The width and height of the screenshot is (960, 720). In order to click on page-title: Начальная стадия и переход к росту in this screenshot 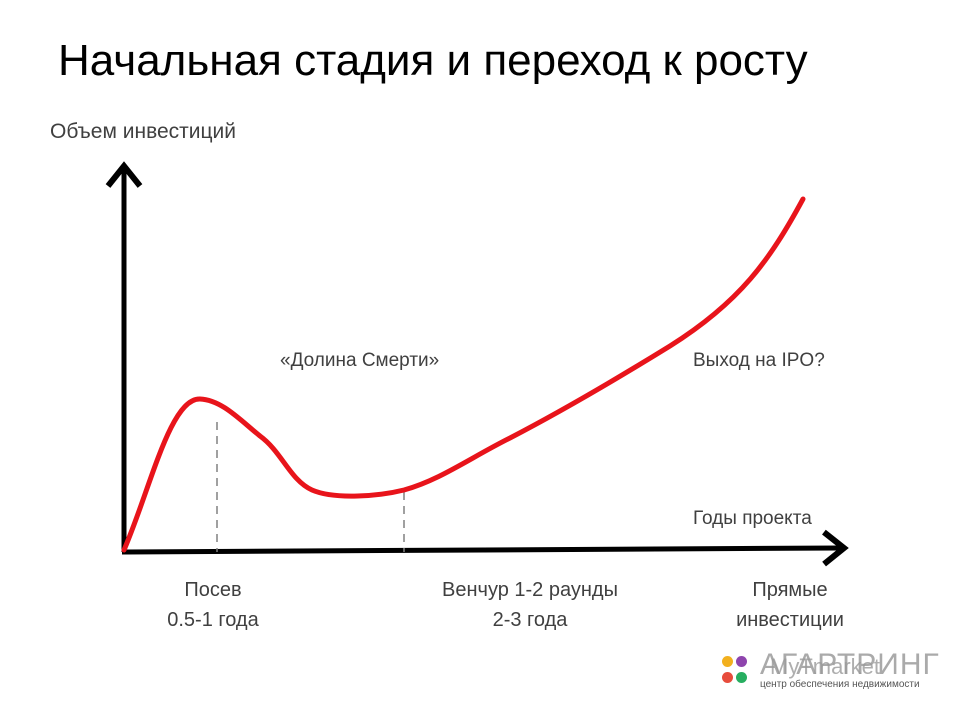, I will do `click(433, 60)`.